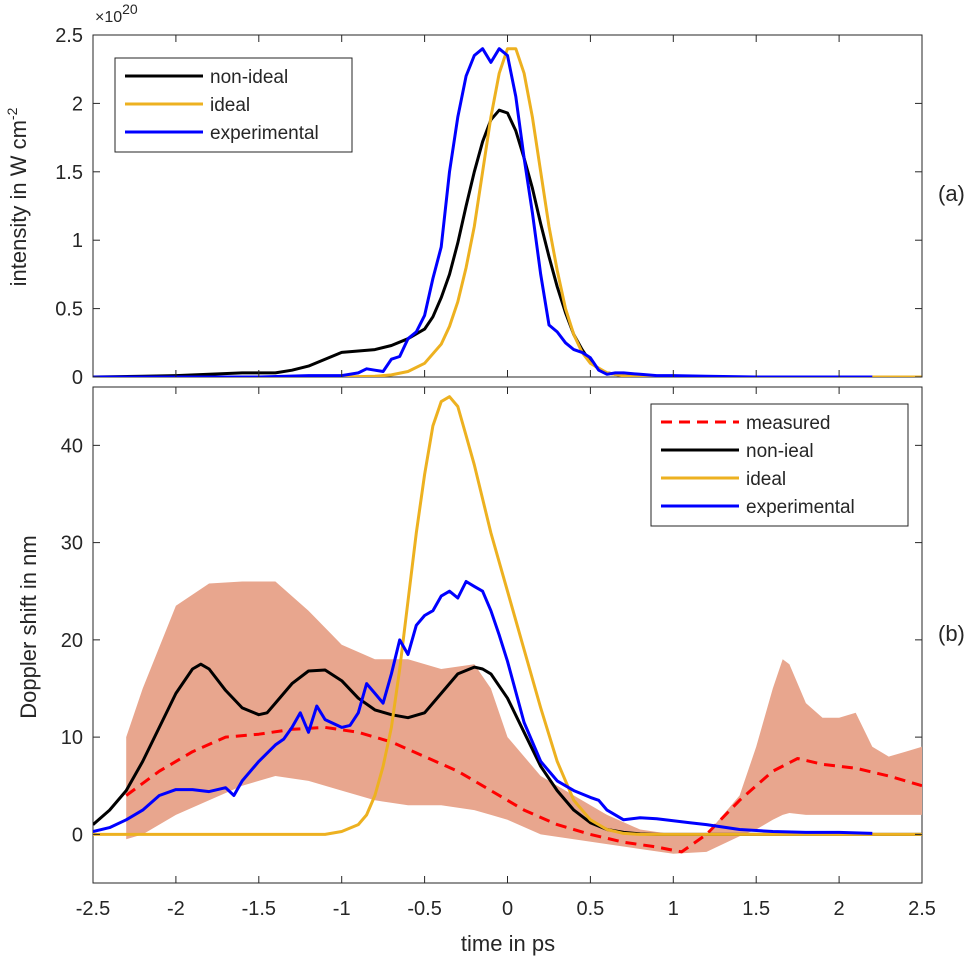 Image resolution: width=975 pixels, height=963 pixels. Describe the element at coordinates (523, 789) in the screenshot. I see `series-line-measured` at that location.